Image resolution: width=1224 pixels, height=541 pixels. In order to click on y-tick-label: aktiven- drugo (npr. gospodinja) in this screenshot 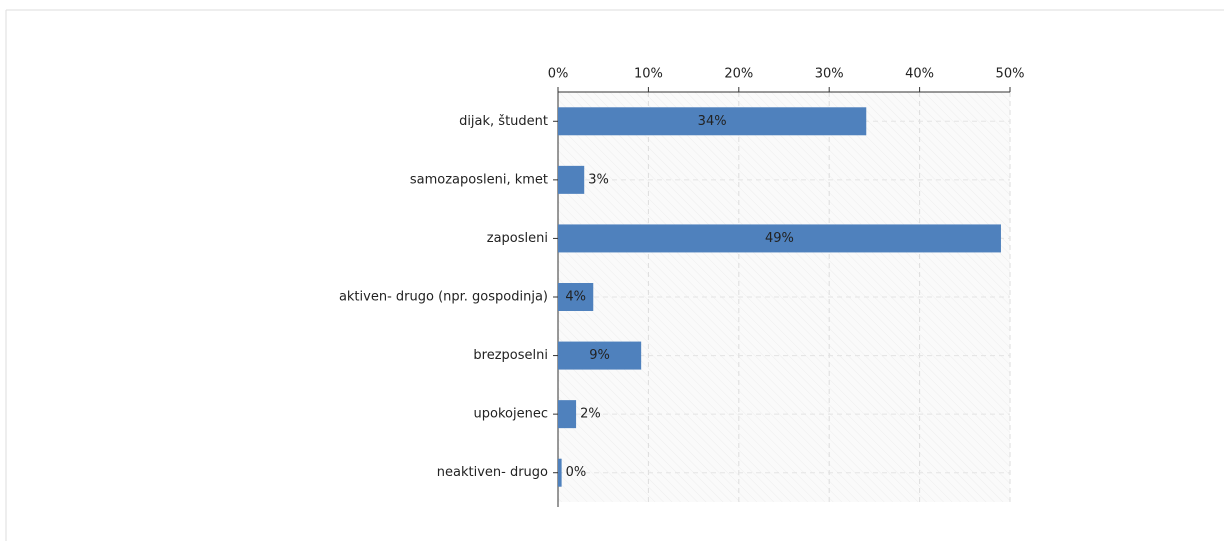, I will do `click(443, 297)`.